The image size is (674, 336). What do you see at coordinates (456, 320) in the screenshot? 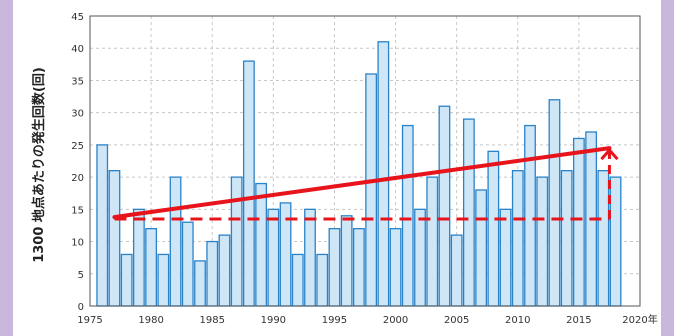
I see `x-tick-label: 2005` at bounding box center [456, 320].